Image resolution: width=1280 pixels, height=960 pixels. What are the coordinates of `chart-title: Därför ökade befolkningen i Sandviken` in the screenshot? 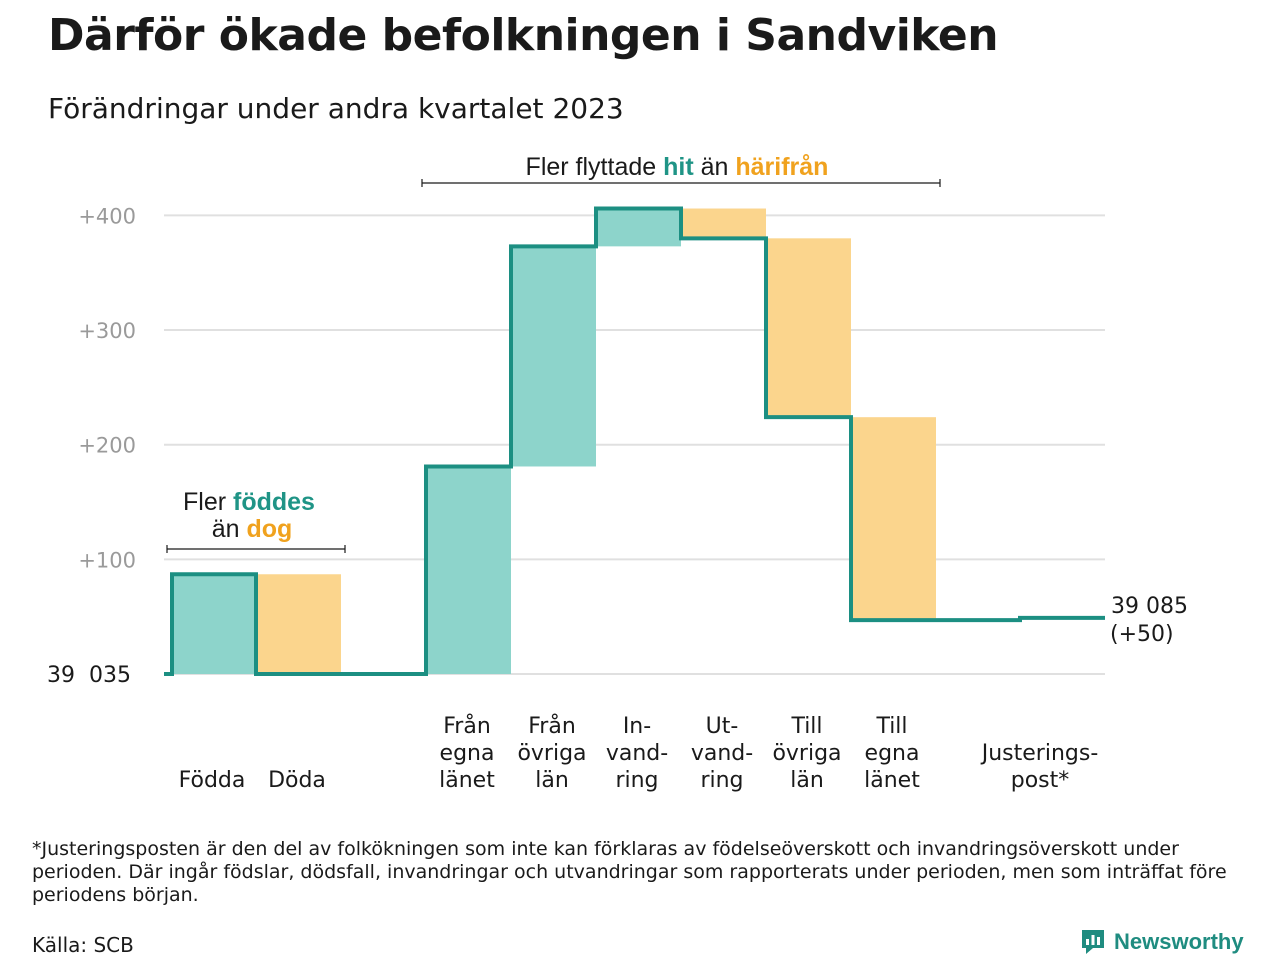 It's located at (523, 35).